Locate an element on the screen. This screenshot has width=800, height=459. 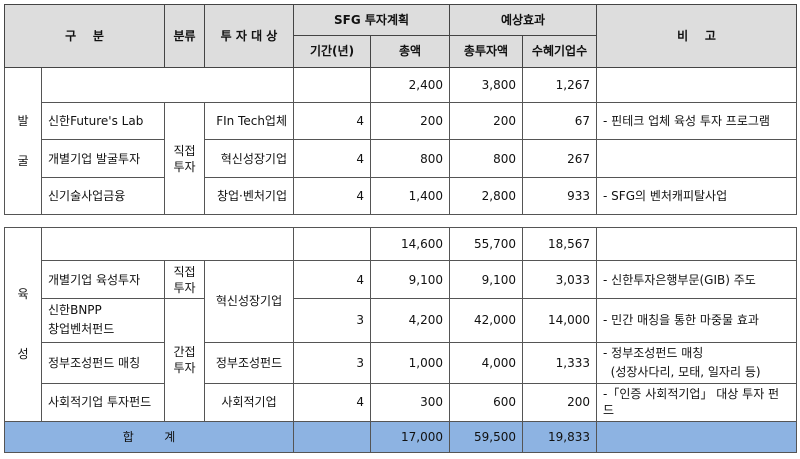
item-amount: 300 is located at coordinates (410, 402).